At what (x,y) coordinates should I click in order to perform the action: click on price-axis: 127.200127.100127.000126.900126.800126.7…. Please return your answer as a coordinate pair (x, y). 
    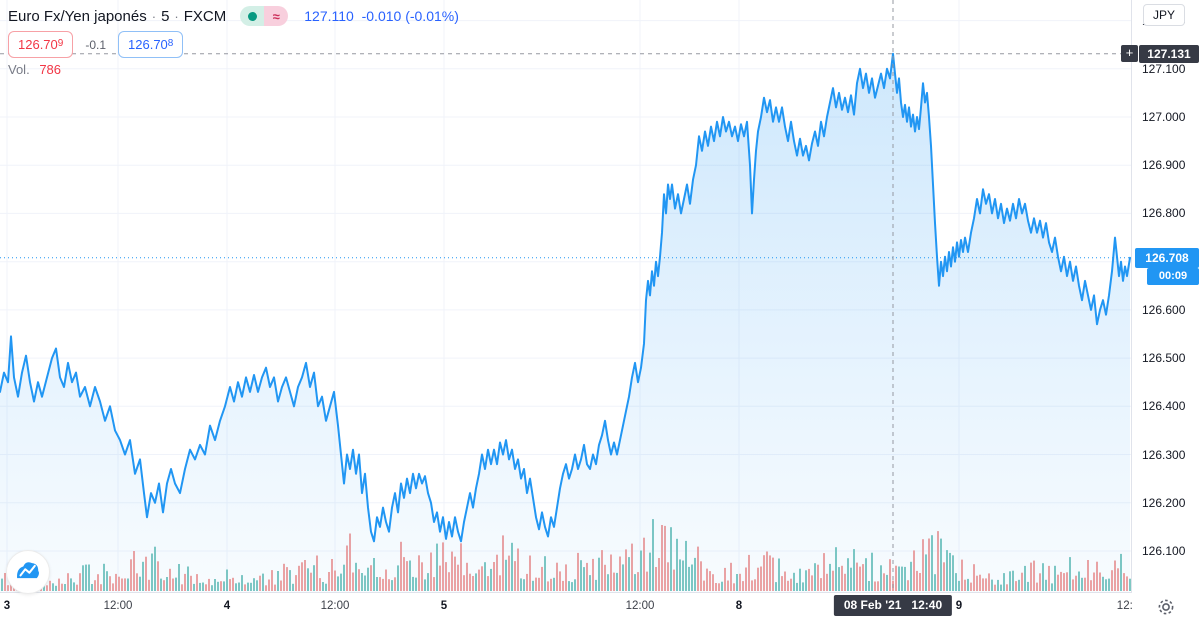
    Looking at the image, I should click on (1165, 296).